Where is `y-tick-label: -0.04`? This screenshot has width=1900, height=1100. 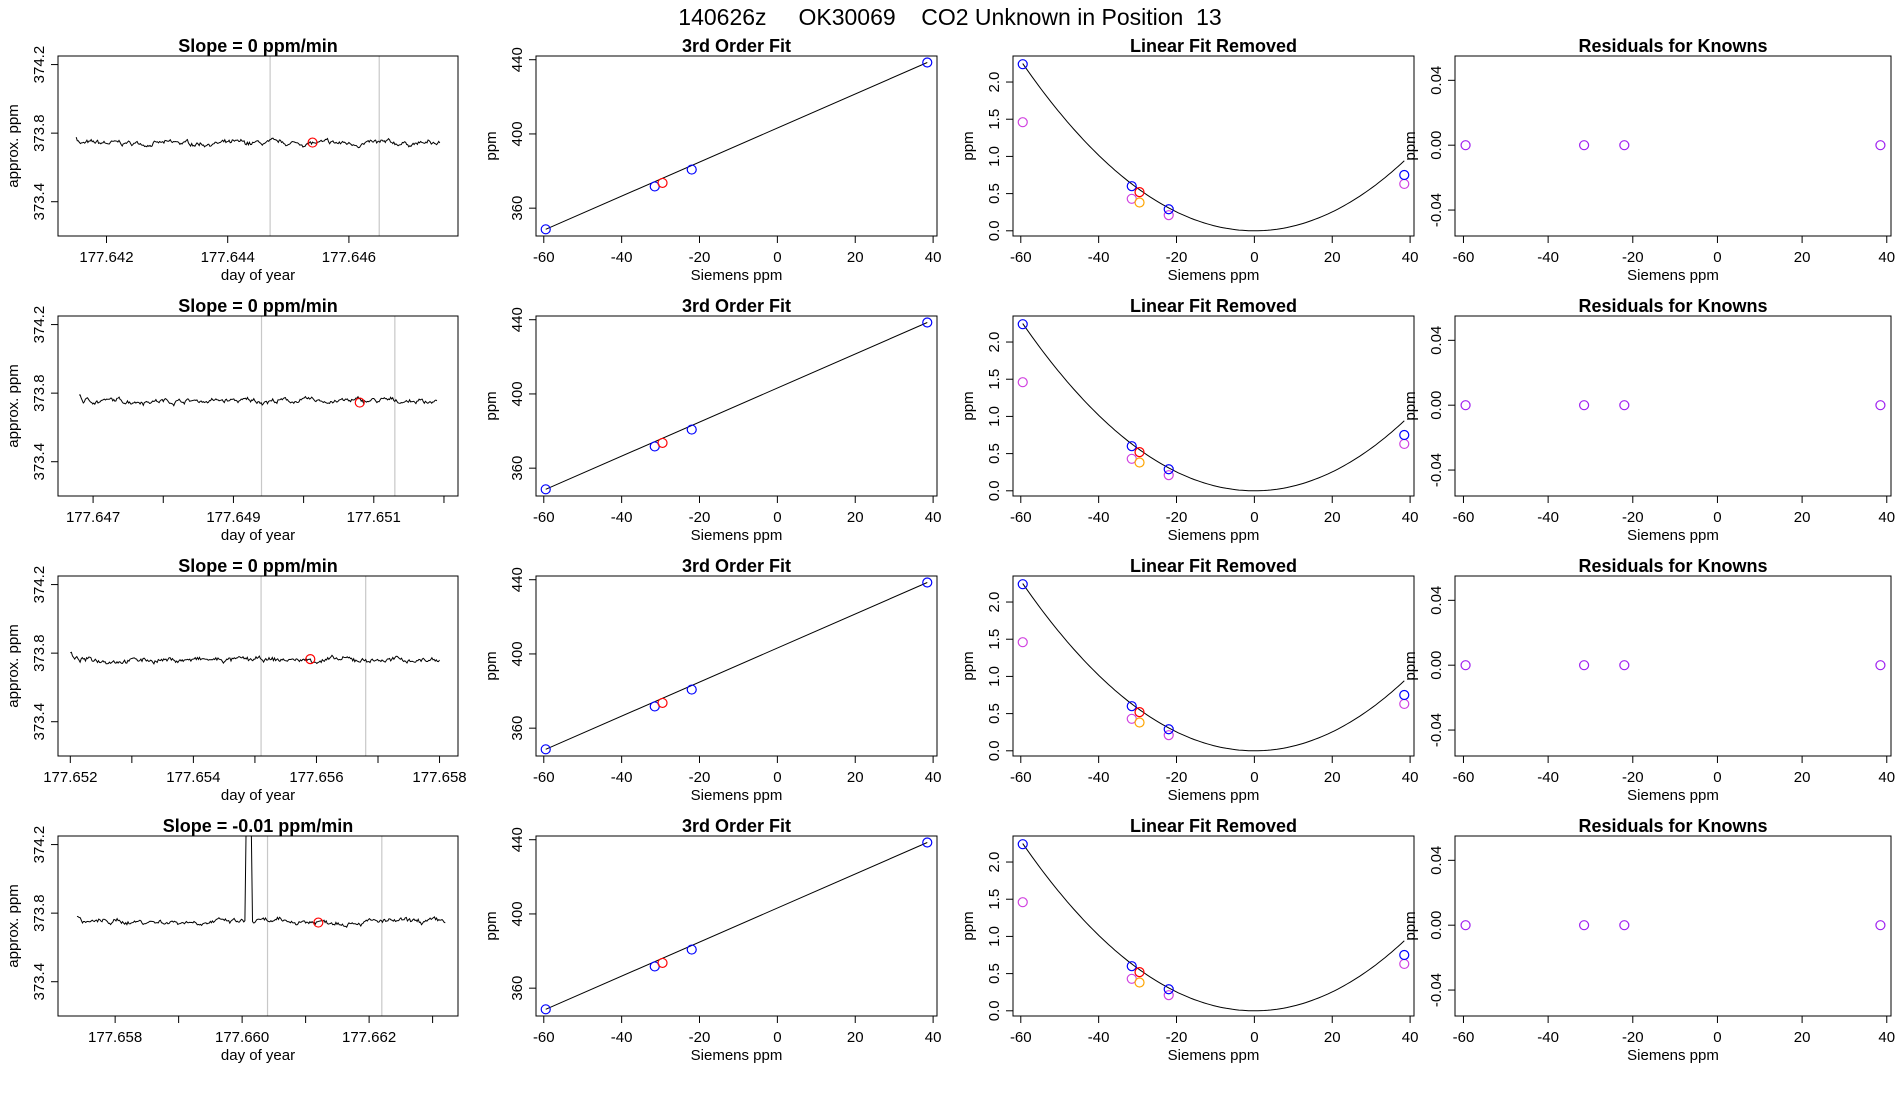
y-tick-label: -0.04 is located at coordinates (1436, 990).